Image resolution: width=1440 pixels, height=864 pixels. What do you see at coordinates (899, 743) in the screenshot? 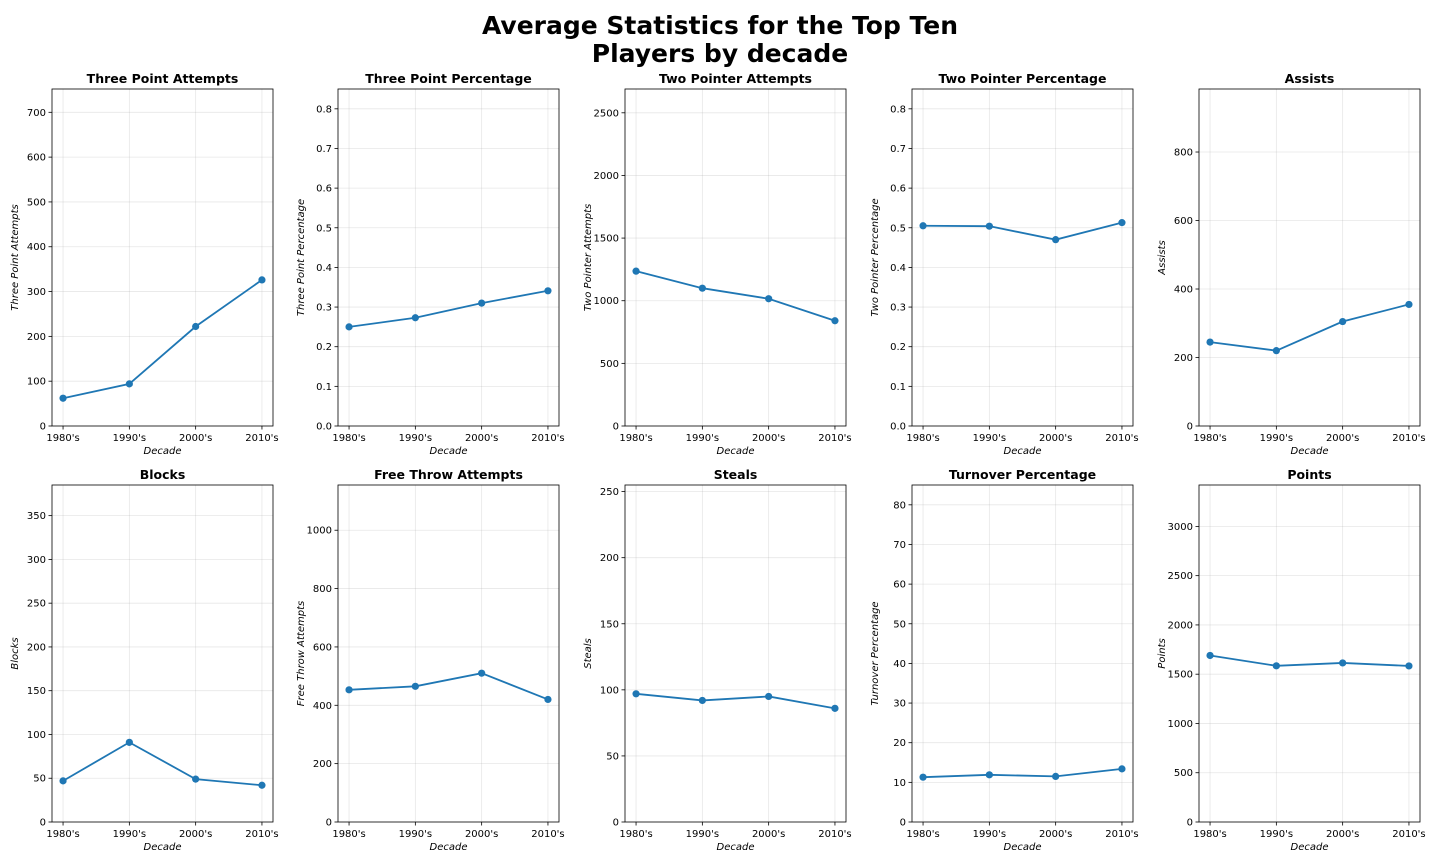
I see `y-tick-label: 20` at bounding box center [899, 743].